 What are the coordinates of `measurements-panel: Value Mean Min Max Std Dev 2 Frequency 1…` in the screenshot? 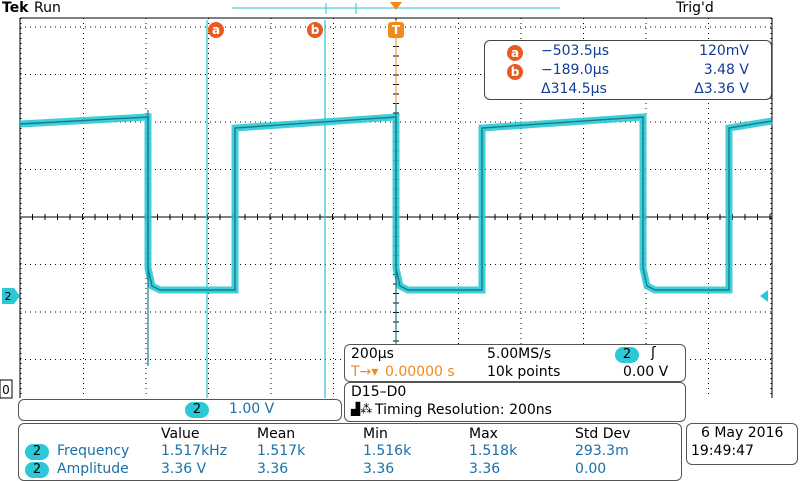 It's located at (350, 452).